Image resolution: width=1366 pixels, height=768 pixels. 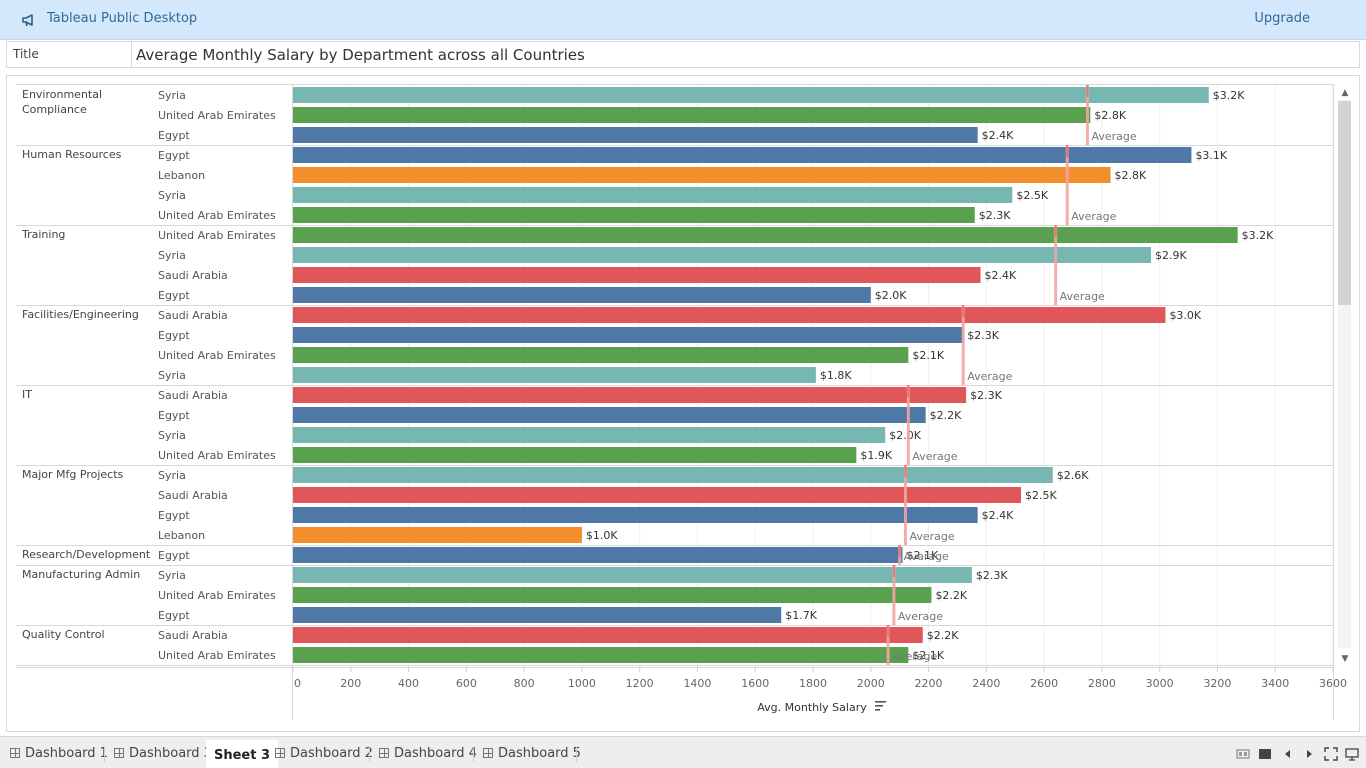 I want to click on bar-value-label: $2.8K, so click(x=1110, y=115).